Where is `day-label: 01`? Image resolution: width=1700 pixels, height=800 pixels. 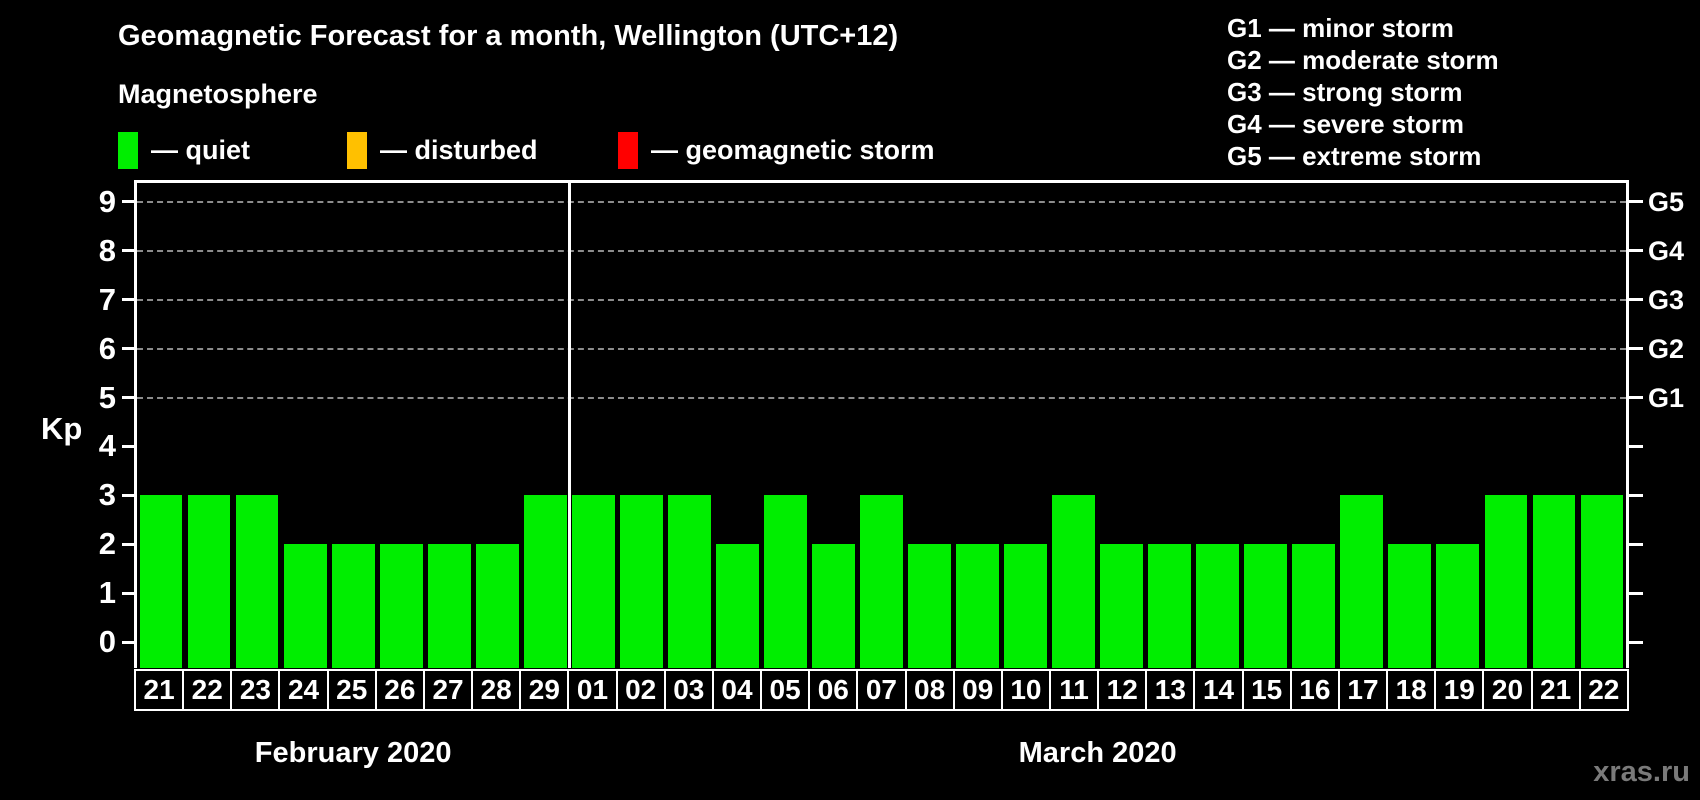
day-label: 01 is located at coordinates (592, 690).